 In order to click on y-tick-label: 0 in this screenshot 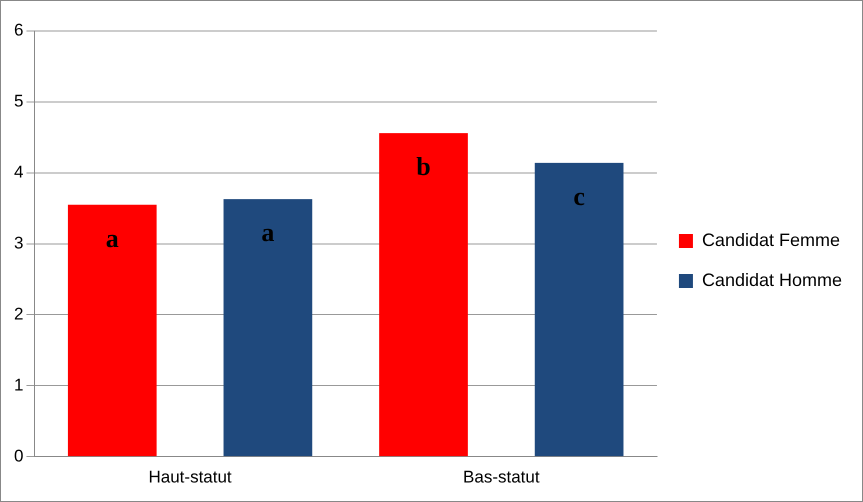, I will do `click(19, 456)`.